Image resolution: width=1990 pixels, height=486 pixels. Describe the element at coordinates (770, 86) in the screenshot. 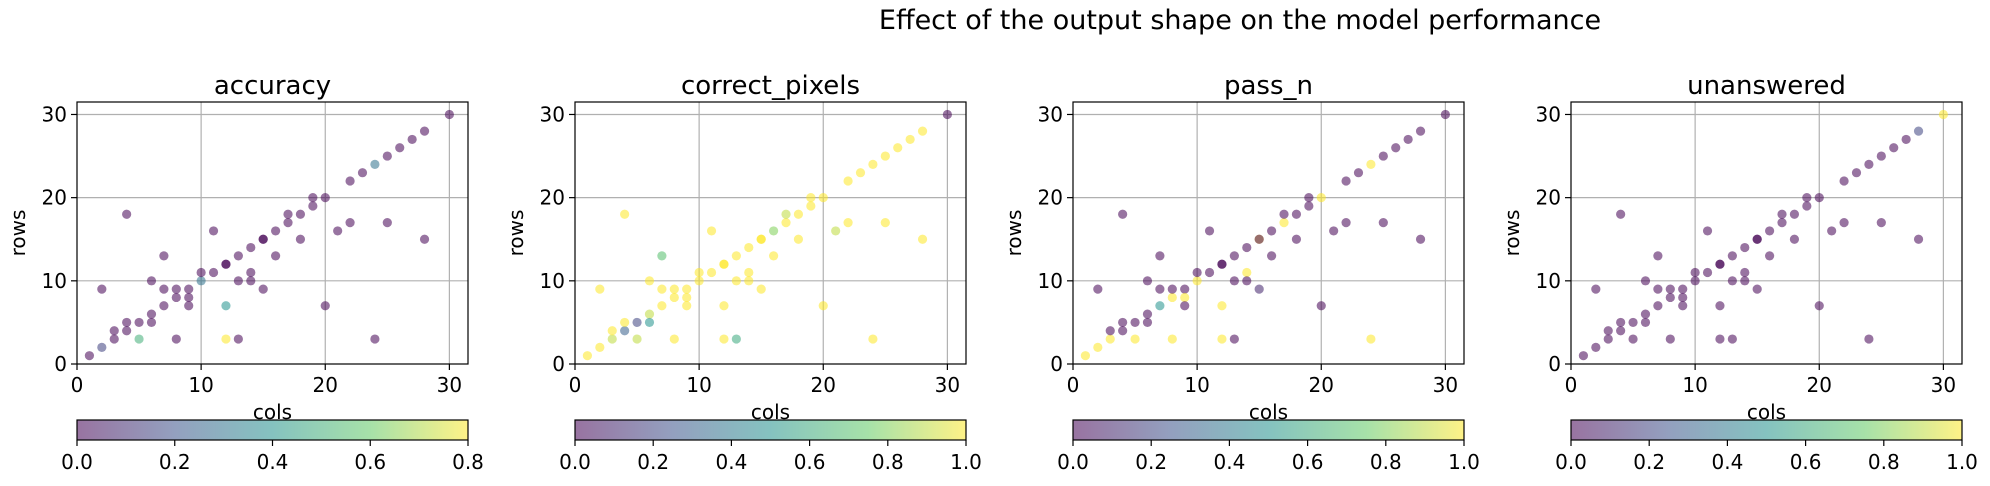

I see `chart-title: correct_pixels` at that location.